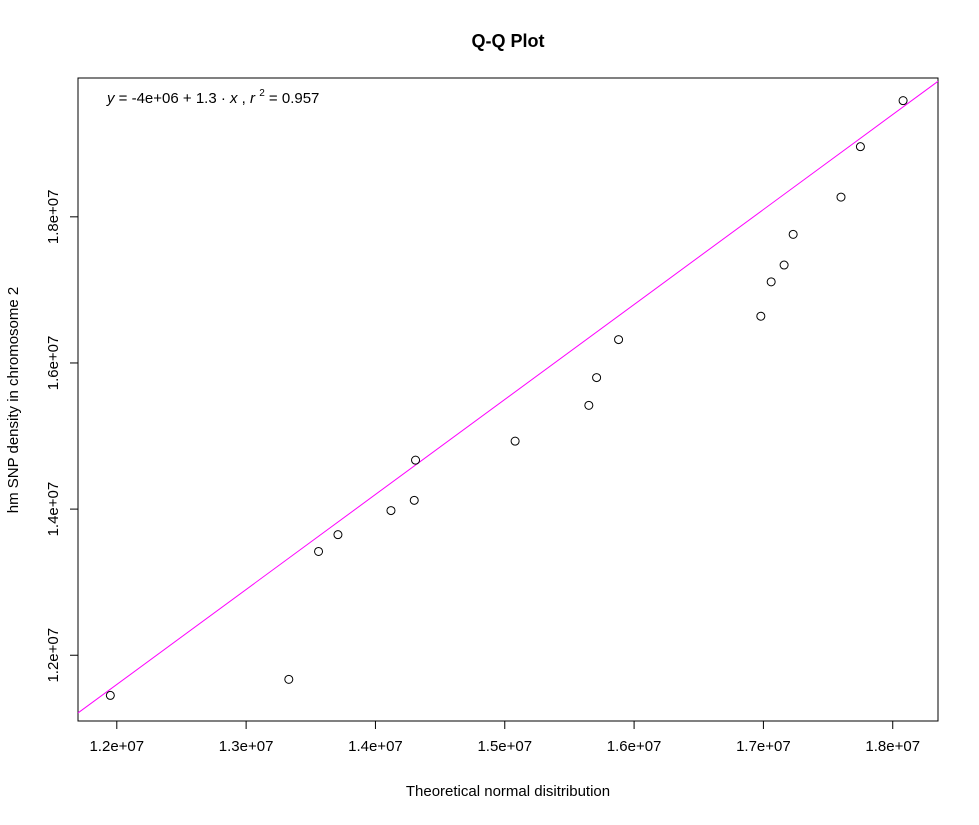  I want to click on x-axis-label: Theoretical normal disitribution, so click(508, 791).